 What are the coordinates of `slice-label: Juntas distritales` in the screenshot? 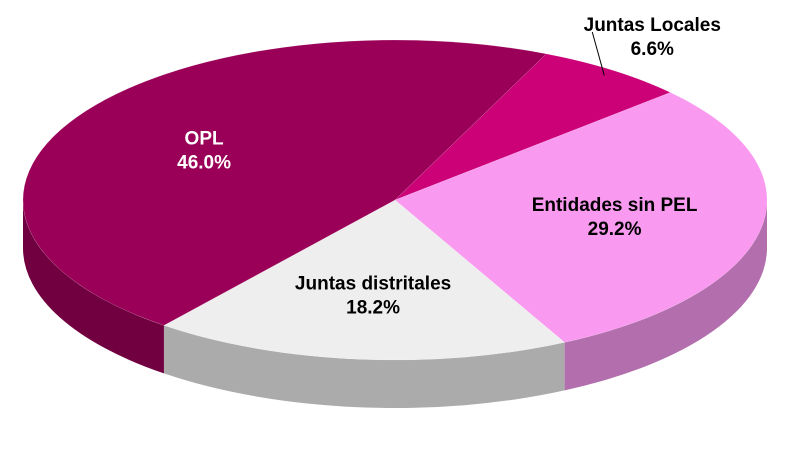 It's located at (373, 284).